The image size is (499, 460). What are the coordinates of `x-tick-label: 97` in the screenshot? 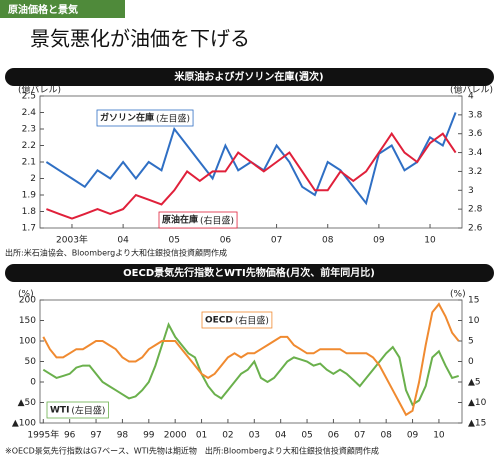 It's located at (95, 436).